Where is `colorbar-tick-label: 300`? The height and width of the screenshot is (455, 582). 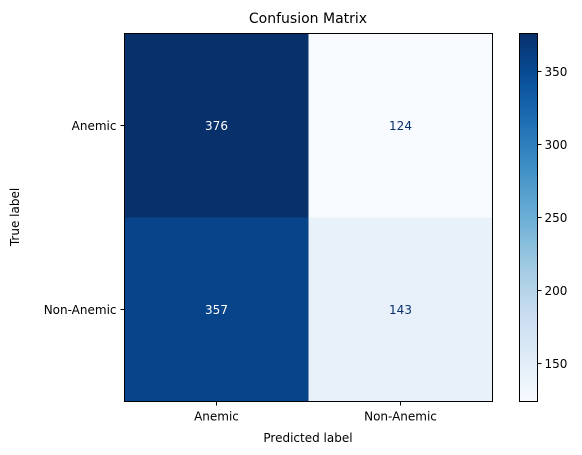 colorbar-tick-label: 300 is located at coordinates (556, 145).